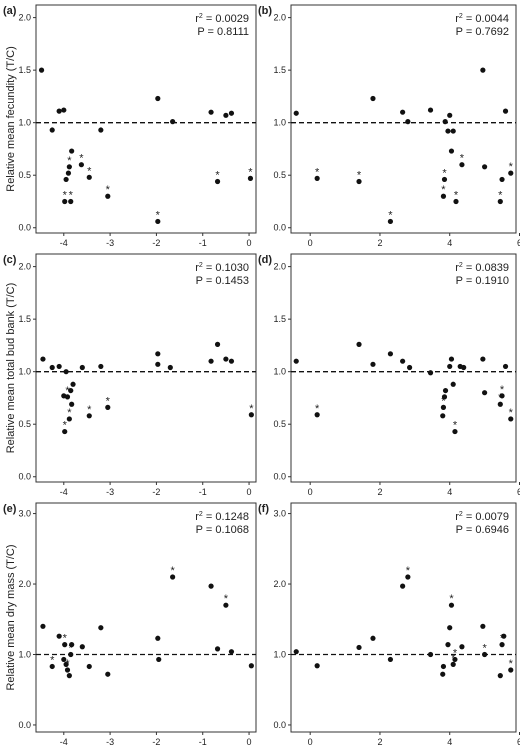  I want to click on panel-label: (f), so click(263, 509).